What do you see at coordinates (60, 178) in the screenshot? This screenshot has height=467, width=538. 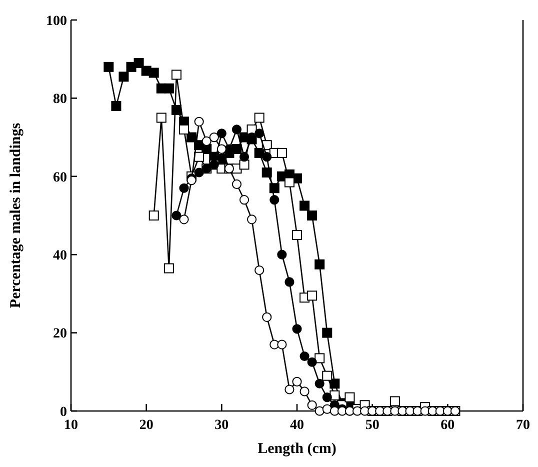 I see `y-tick-label: 60` at bounding box center [60, 178].